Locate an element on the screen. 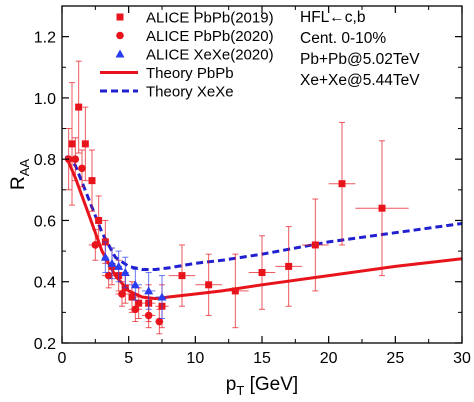  x-tick-label: 5 is located at coordinates (128, 358).